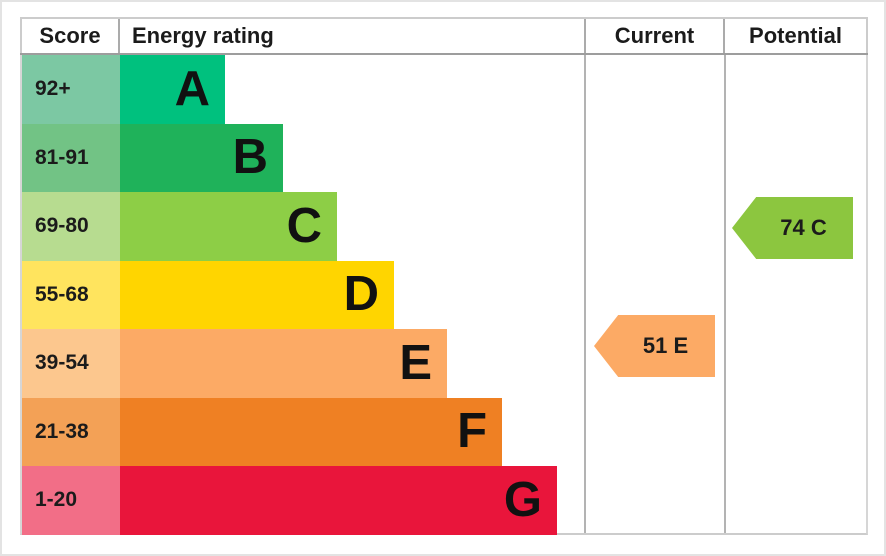 The width and height of the screenshot is (886, 556). Describe the element at coordinates (71, 157) in the screenshot. I see `score-cell-b: 81-91` at that location.